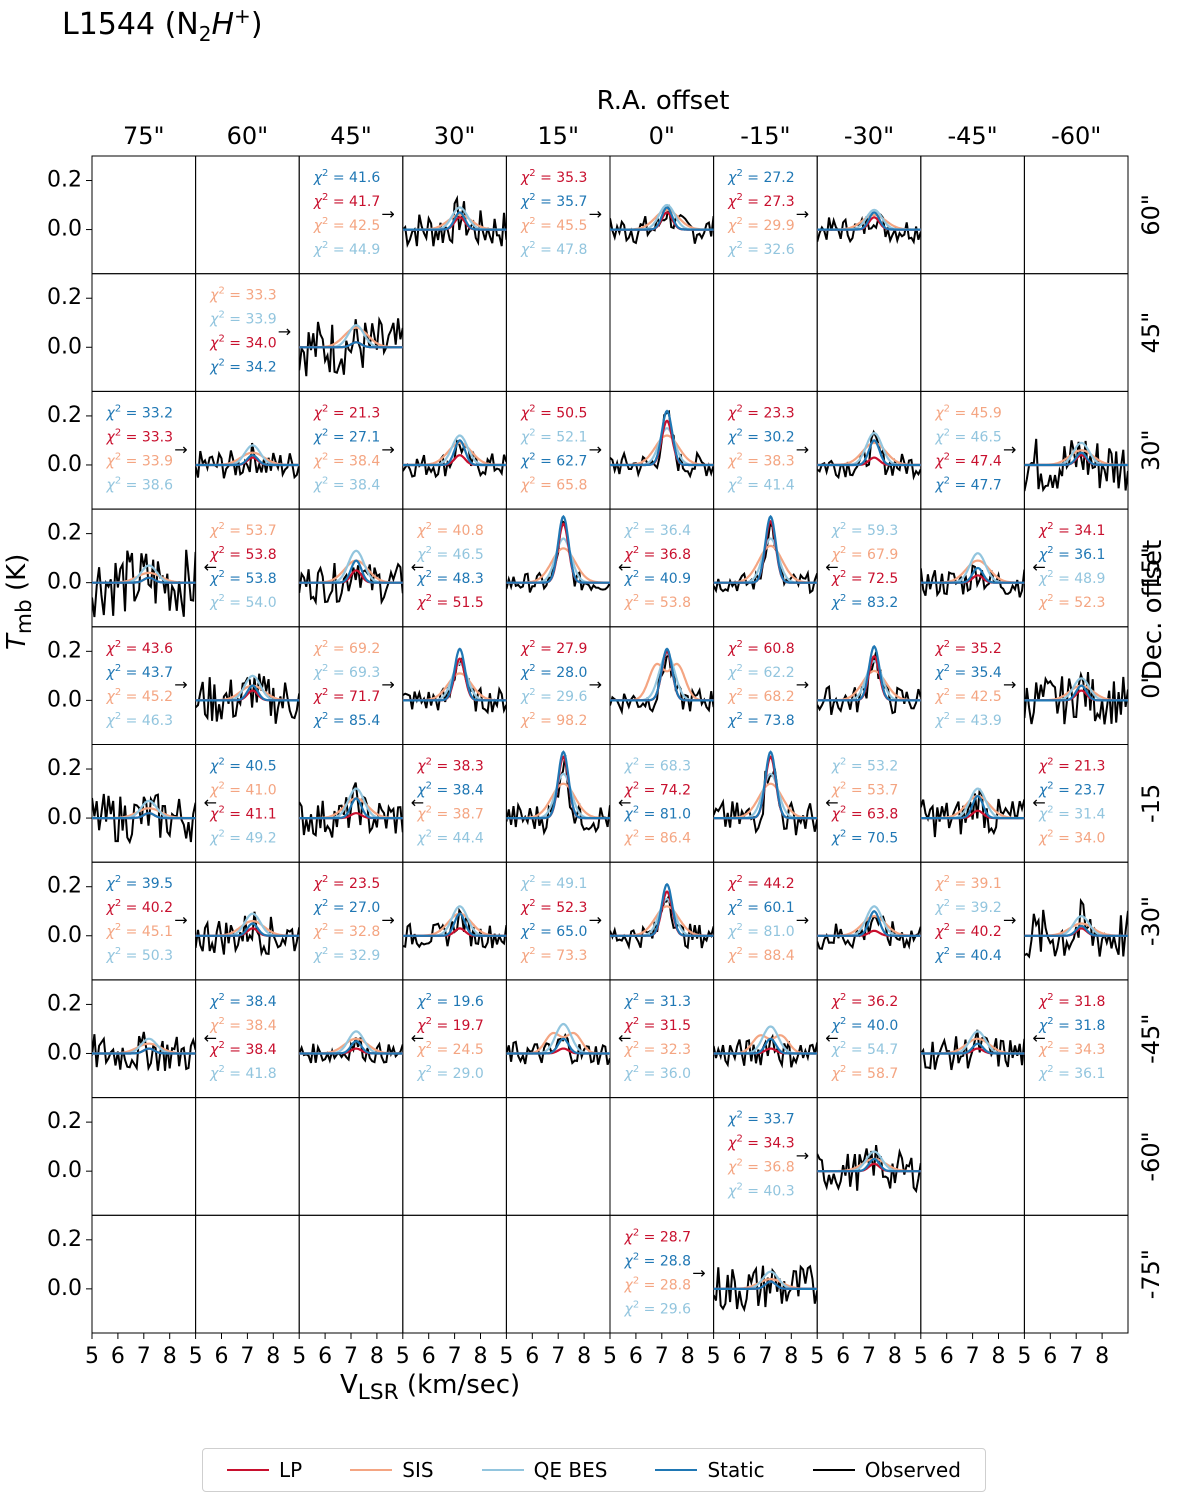  Describe the element at coordinates (760, 225) in the screenshot. I see `chi-squared-label: χ2 = 29.9` at that location.